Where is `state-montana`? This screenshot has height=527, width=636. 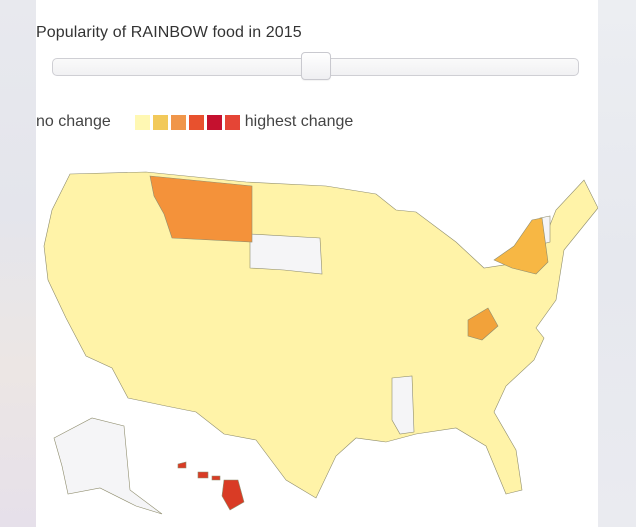
state-montana is located at coordinates (201, 209).